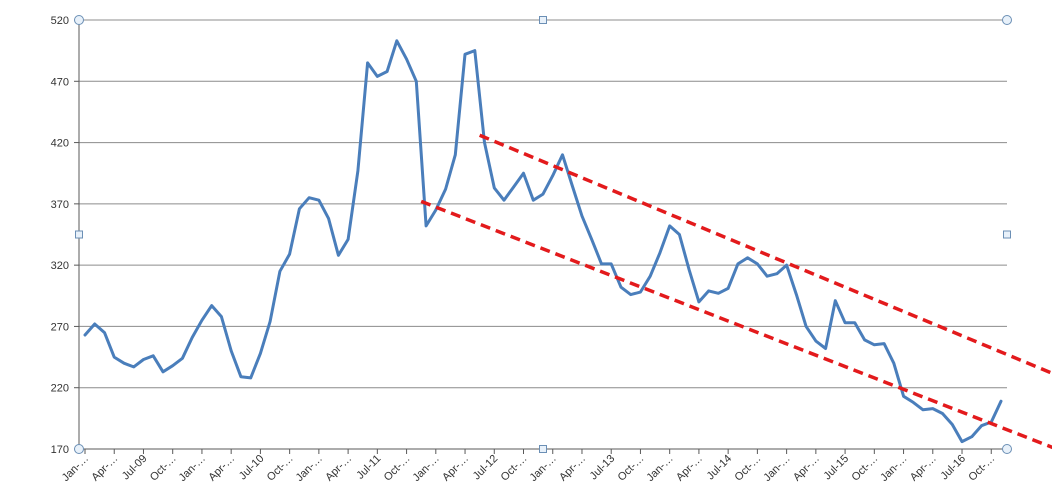 The image size is (1052, 504). I want to click on y-tick-label: 170, so click(60, 450).